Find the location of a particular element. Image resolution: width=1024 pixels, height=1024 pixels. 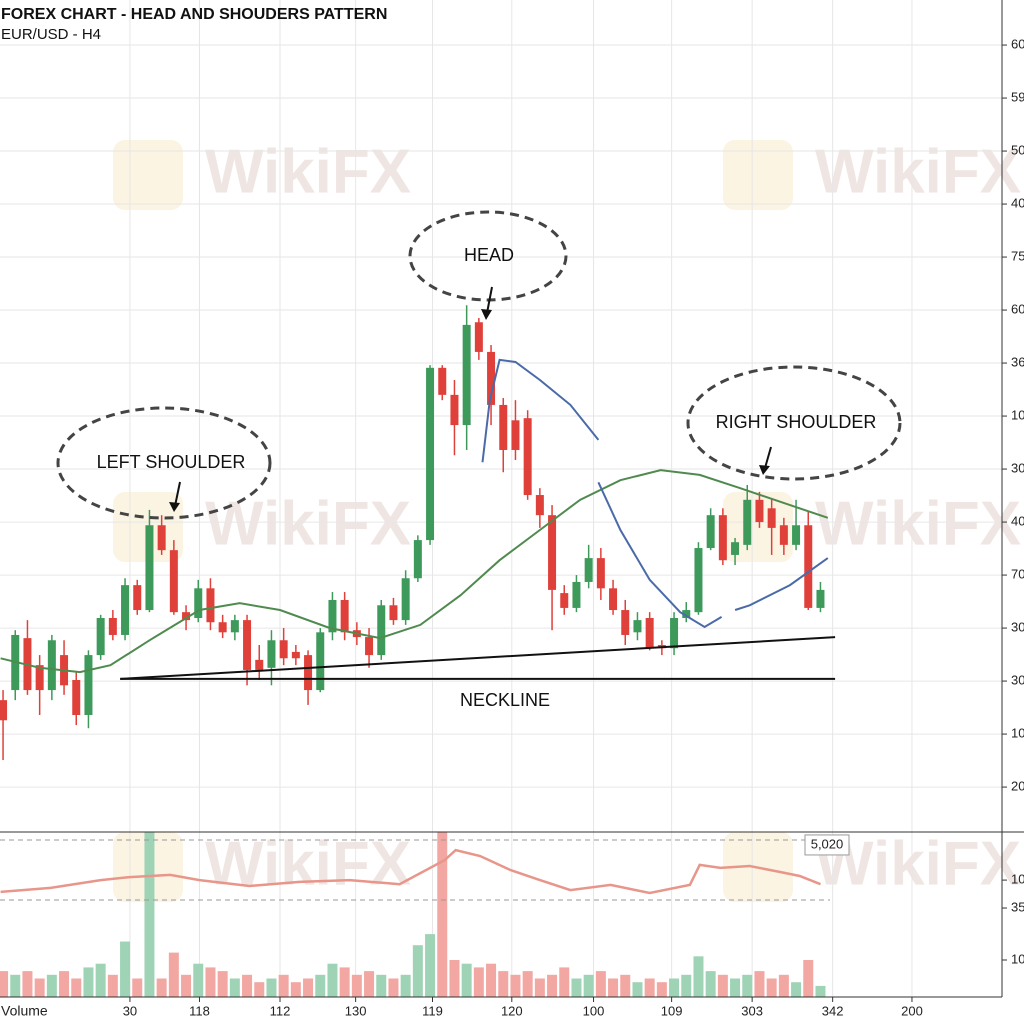

x-tick-label: 118 is located at coordinates (199, 1010).